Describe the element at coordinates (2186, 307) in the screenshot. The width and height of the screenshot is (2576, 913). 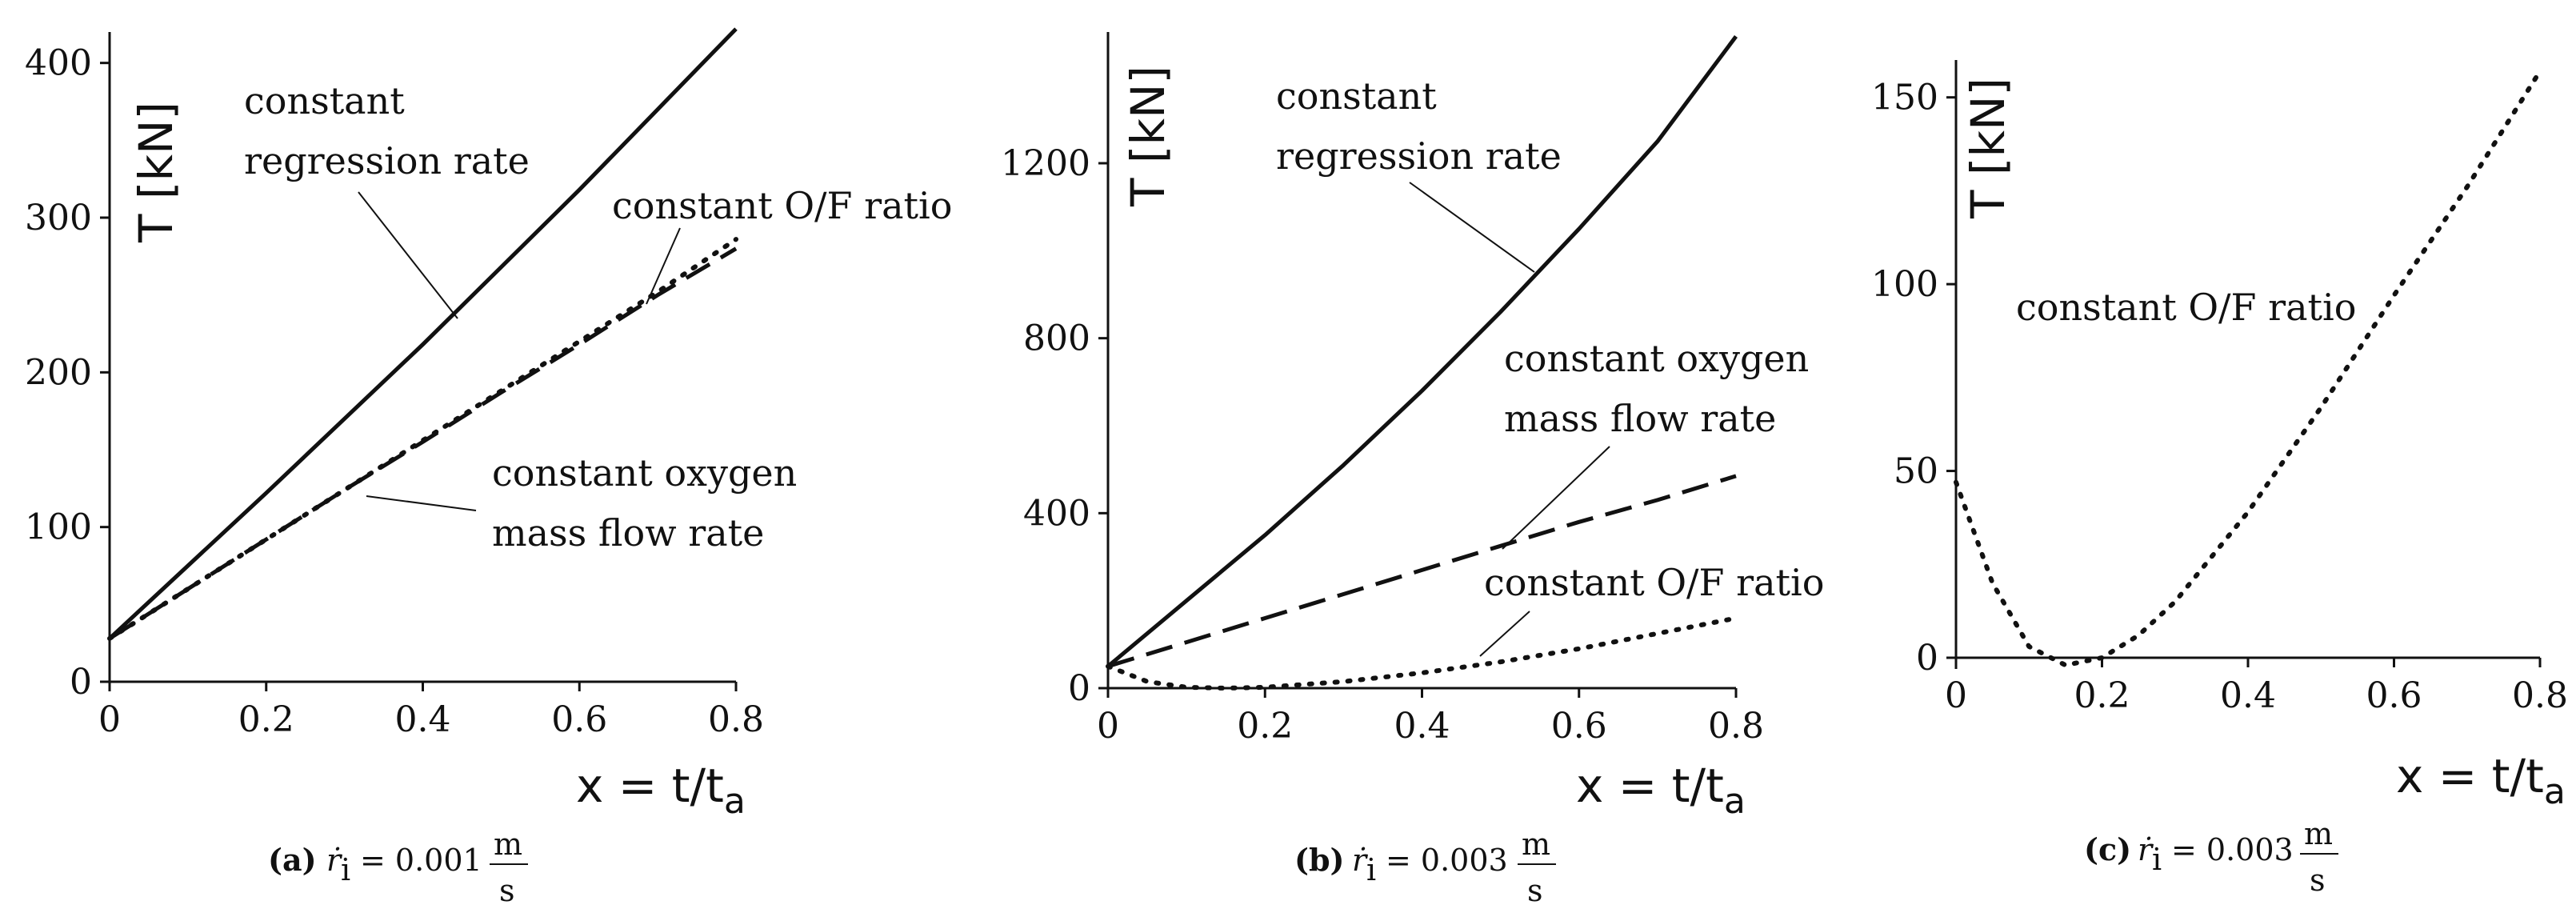
I see `panel-c-annotation-of-ratio: constant O/F ratio` at that location.